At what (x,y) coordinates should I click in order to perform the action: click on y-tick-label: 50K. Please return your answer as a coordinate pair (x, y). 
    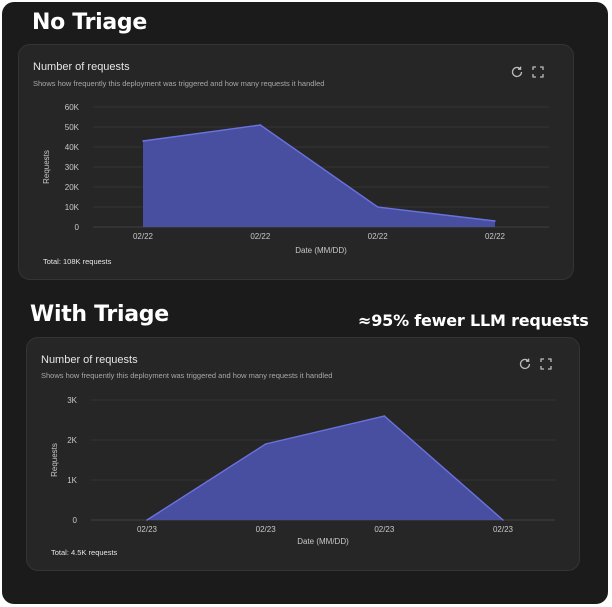
    Looking at the image, I should click on (72, 127).